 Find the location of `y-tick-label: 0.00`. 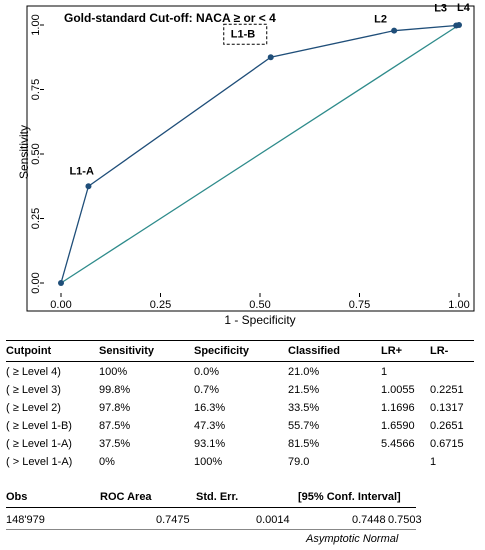

y-tick-label: 0.00 is located at coordinates (36, 282).